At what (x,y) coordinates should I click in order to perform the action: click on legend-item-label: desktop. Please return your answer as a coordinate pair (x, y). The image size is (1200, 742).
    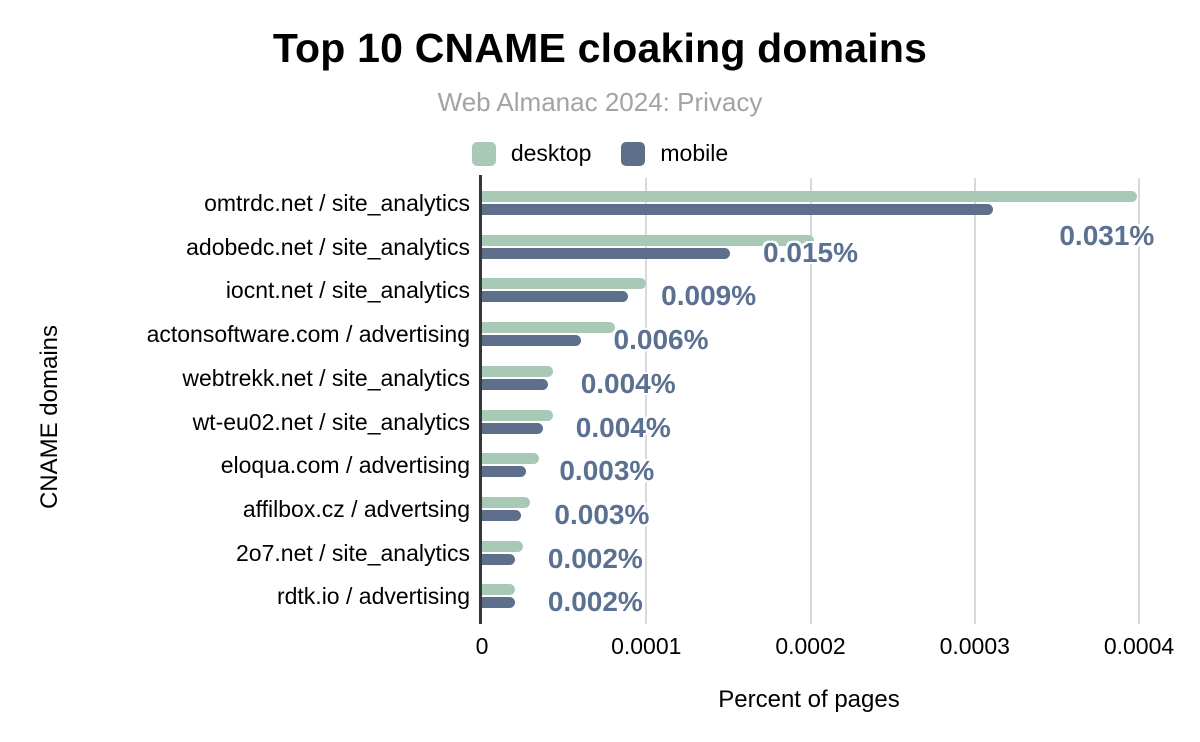
    Looking at the image, I should click on (551, 153).